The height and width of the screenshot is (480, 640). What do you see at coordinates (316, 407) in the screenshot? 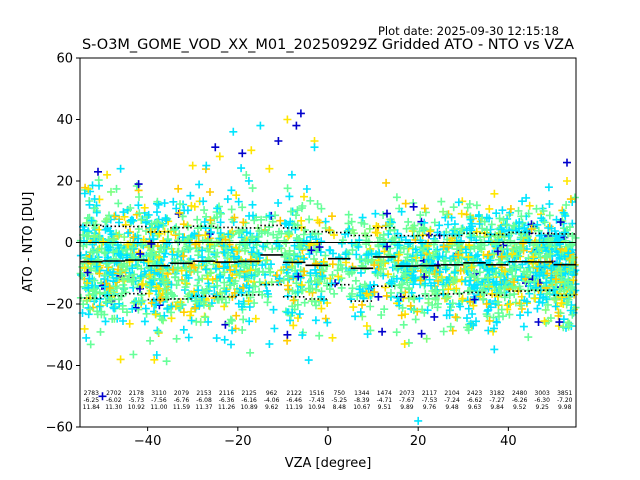
I see `bin-std: 10.94` at bounding box center [316, 407].